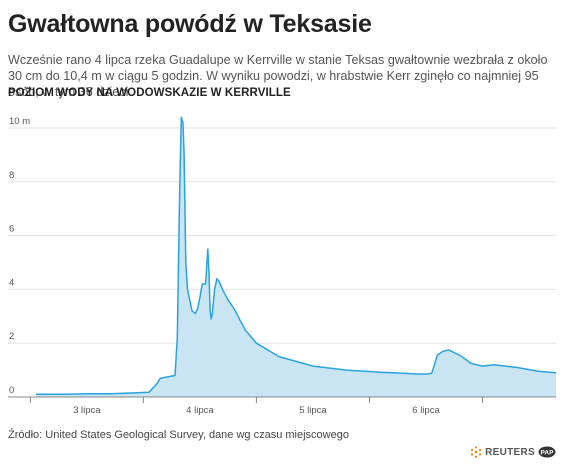  Describe the element at coordinates (11, 282) in the screenshot. I see `y-tick-label: 4` at that location.